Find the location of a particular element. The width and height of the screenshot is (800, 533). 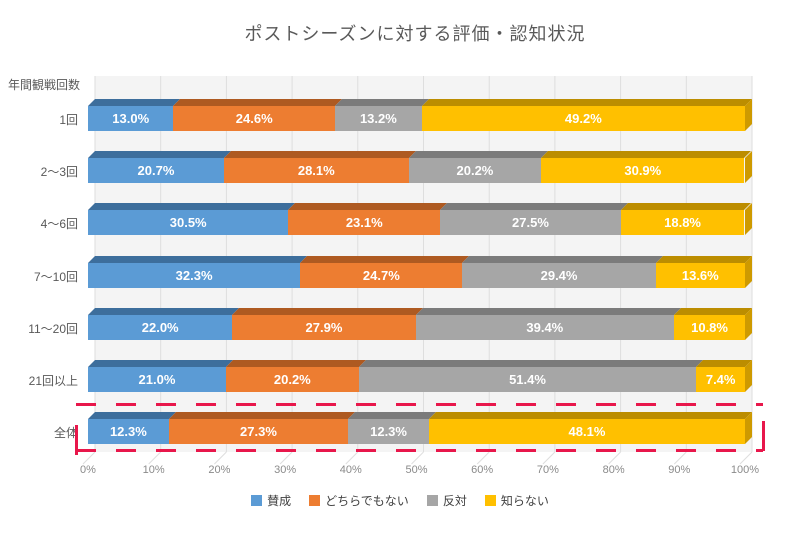

bar-segment: 12.3% is located at coordinates (128, 432).